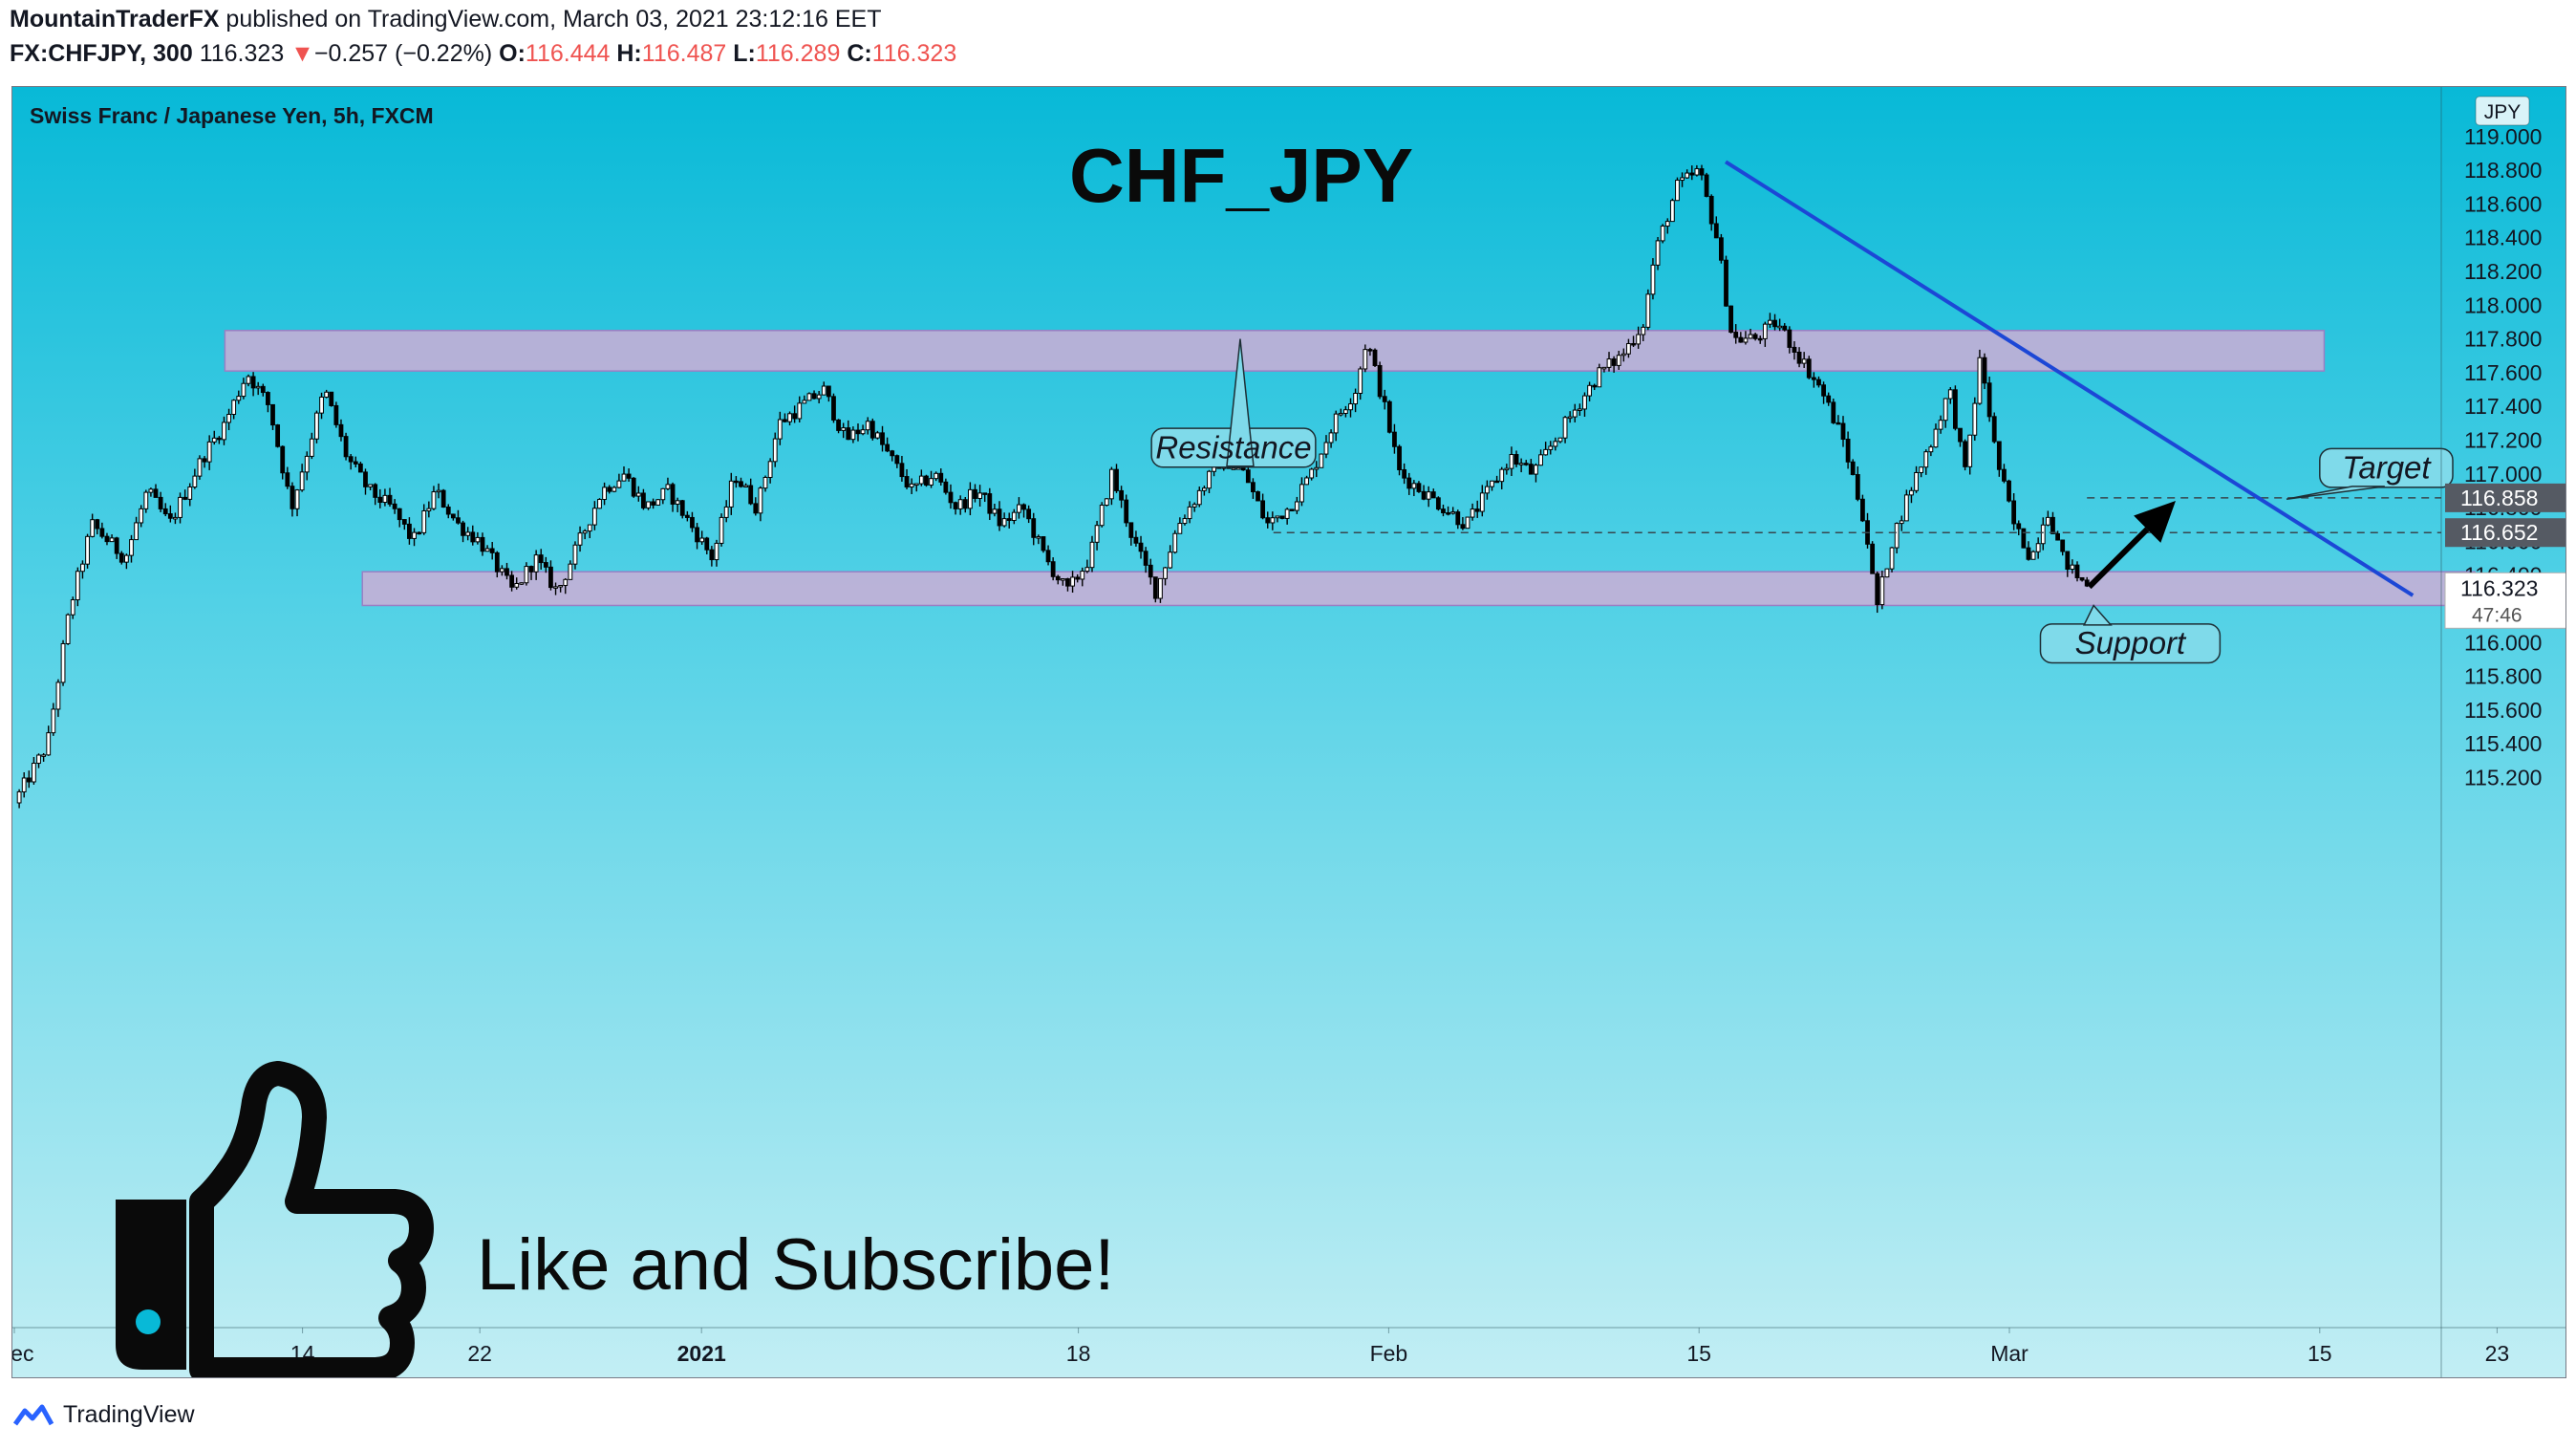 This screenshot has height=1449, width=2576. Describe the element at coordinates (2502, 111) in the screenshot. I see `currency-badge: JPY` at that location.